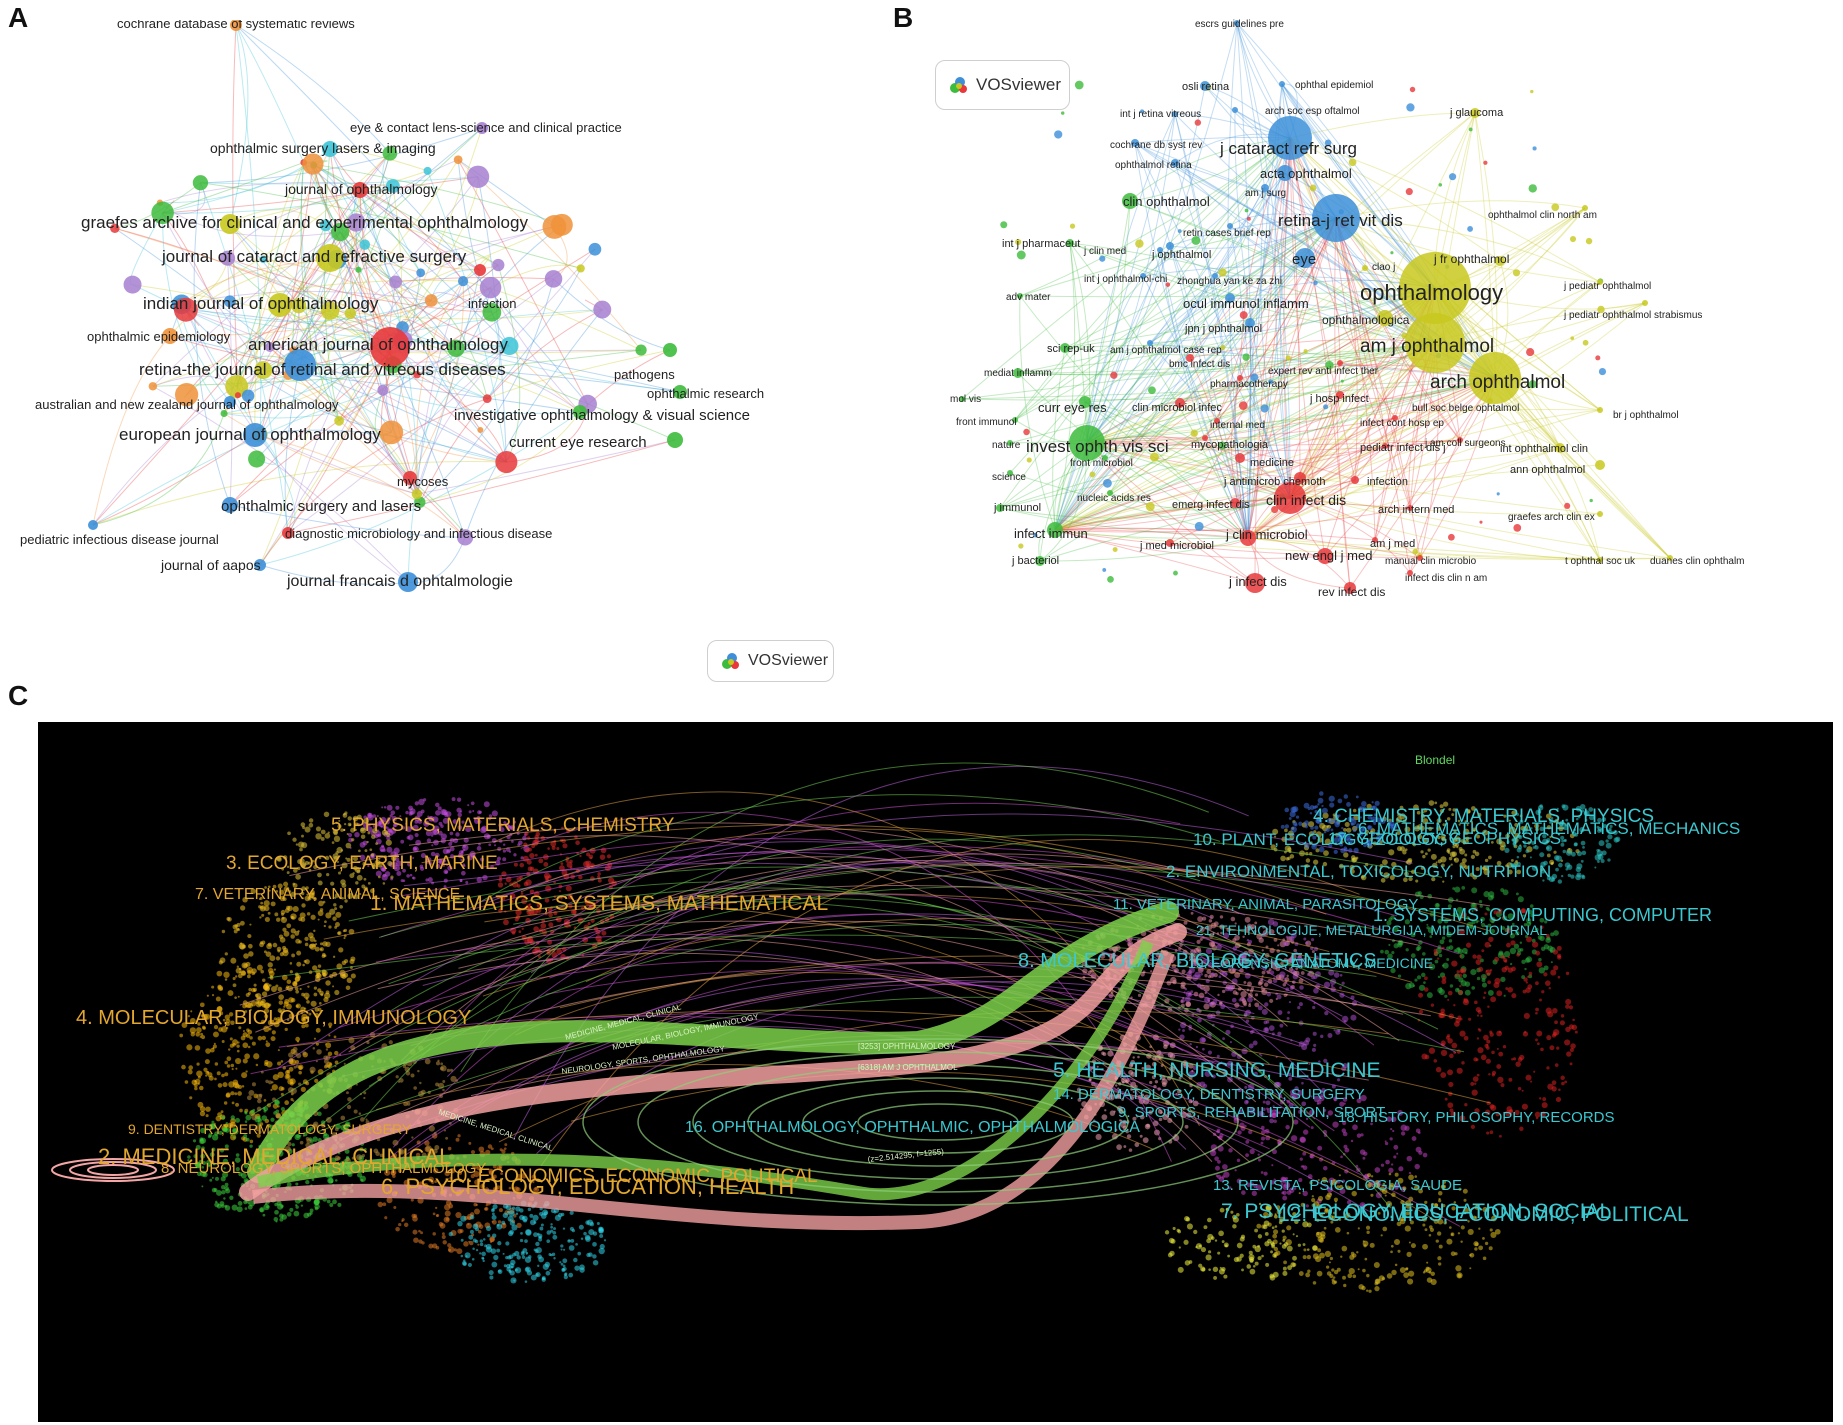 Image resolution: width=1843 pixels, height=1425 pixels. I want to click on label-j-infect-dis: j infect dis, so click(1257, 581).